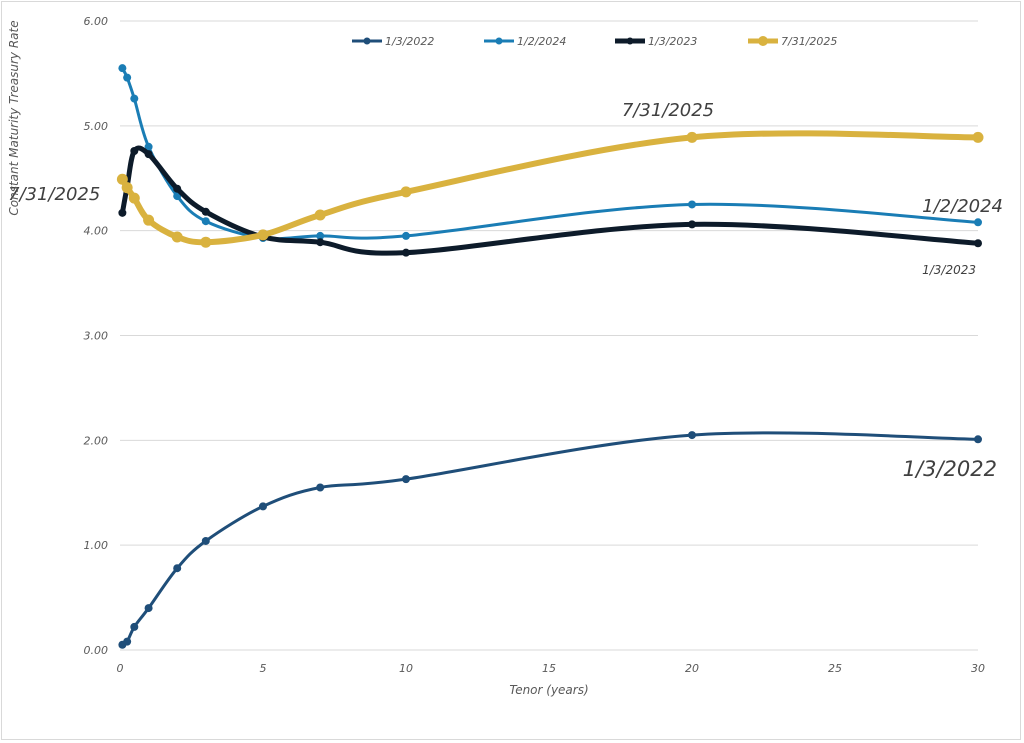 The width and height of the screenshot is (1024, 743). I want to click on legend-item: 1/3/2022, so click(393, 41).